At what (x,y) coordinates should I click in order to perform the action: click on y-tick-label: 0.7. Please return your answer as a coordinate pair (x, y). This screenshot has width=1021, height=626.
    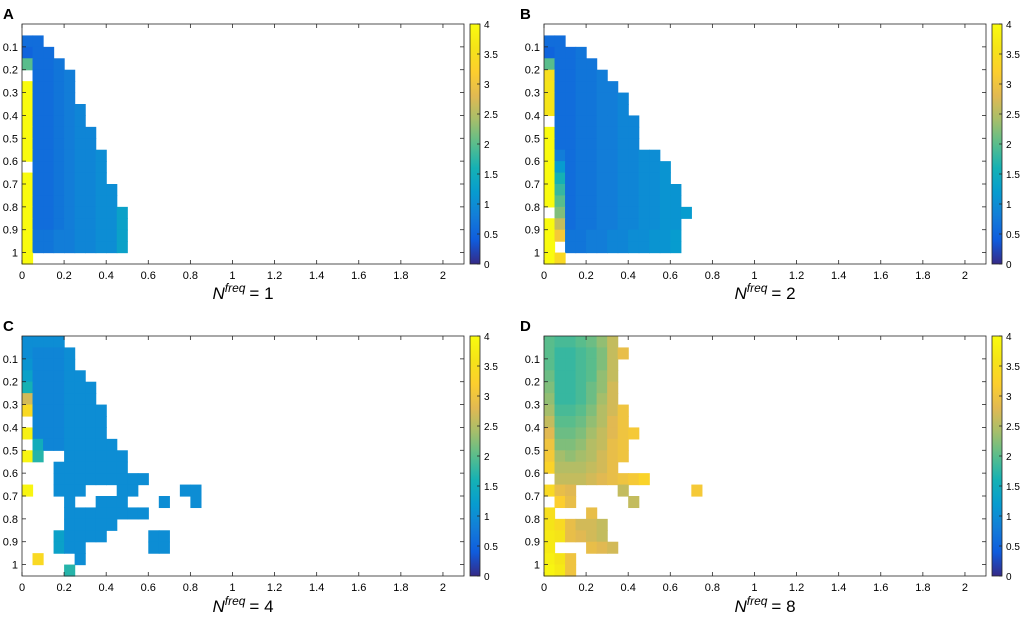
    Looking at the image, I should click on (532, 185).